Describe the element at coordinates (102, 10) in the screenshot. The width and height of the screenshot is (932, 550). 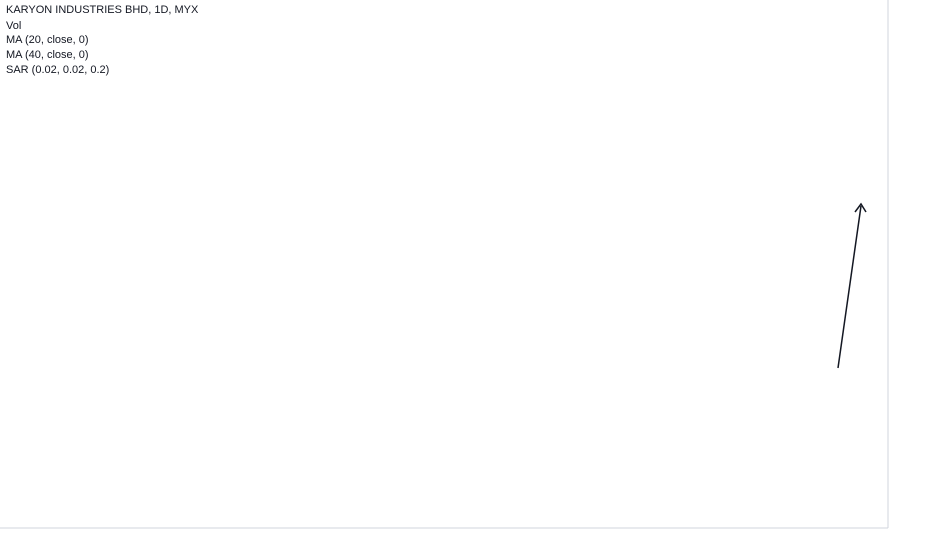
I see `legend-title: KARYON INDUSTRIES BHD, 1D, MYX` at that location.